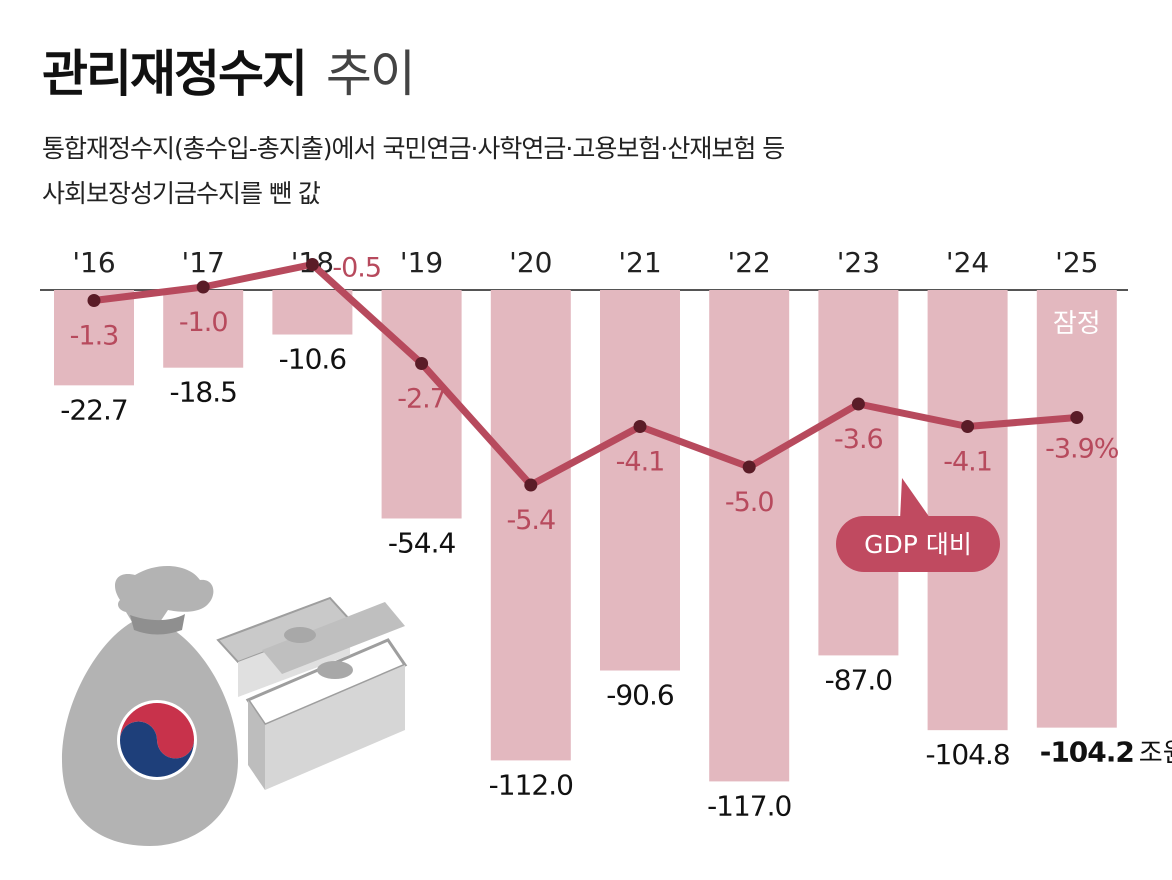 The height and width of the screenshot is (880, 1172). I want to click on amount-label: -112.0, so click(531, 784).